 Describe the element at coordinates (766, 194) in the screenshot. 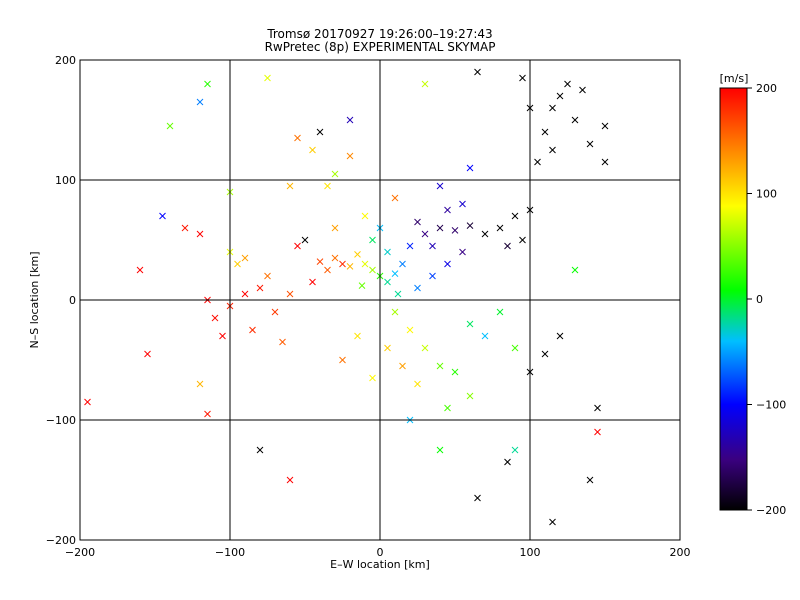

I see `colorbar-tick-label: 100` at that location.